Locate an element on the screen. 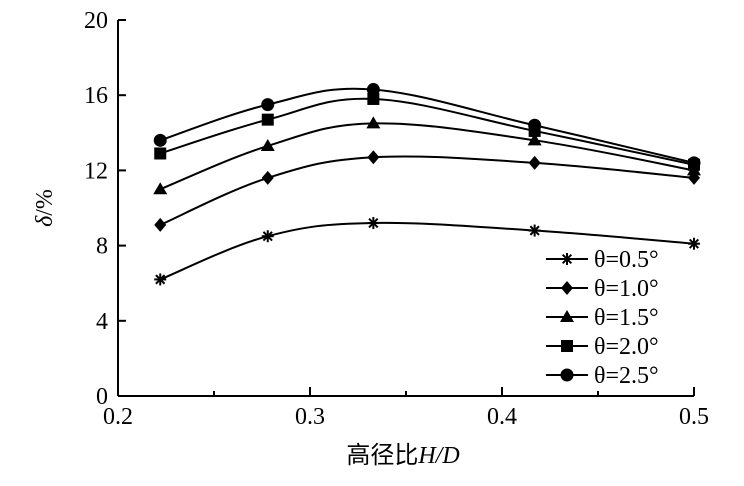 The height and width of the screenshot is (486, 744). legend-item: θ=1.0° is located at coordinates (602, 289).